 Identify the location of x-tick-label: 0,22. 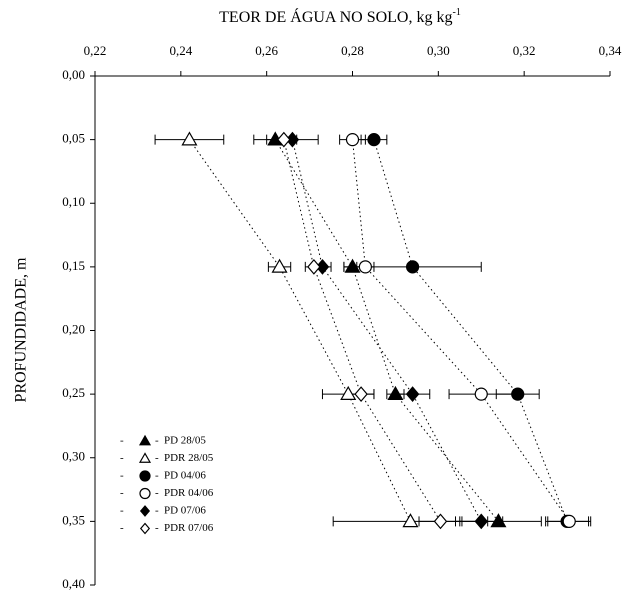
(95, 50).